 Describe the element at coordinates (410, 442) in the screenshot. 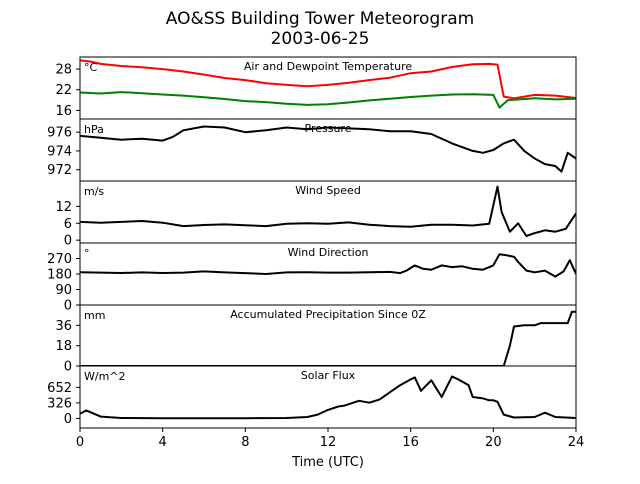

I see `xtick-label-4: 16` at that location.